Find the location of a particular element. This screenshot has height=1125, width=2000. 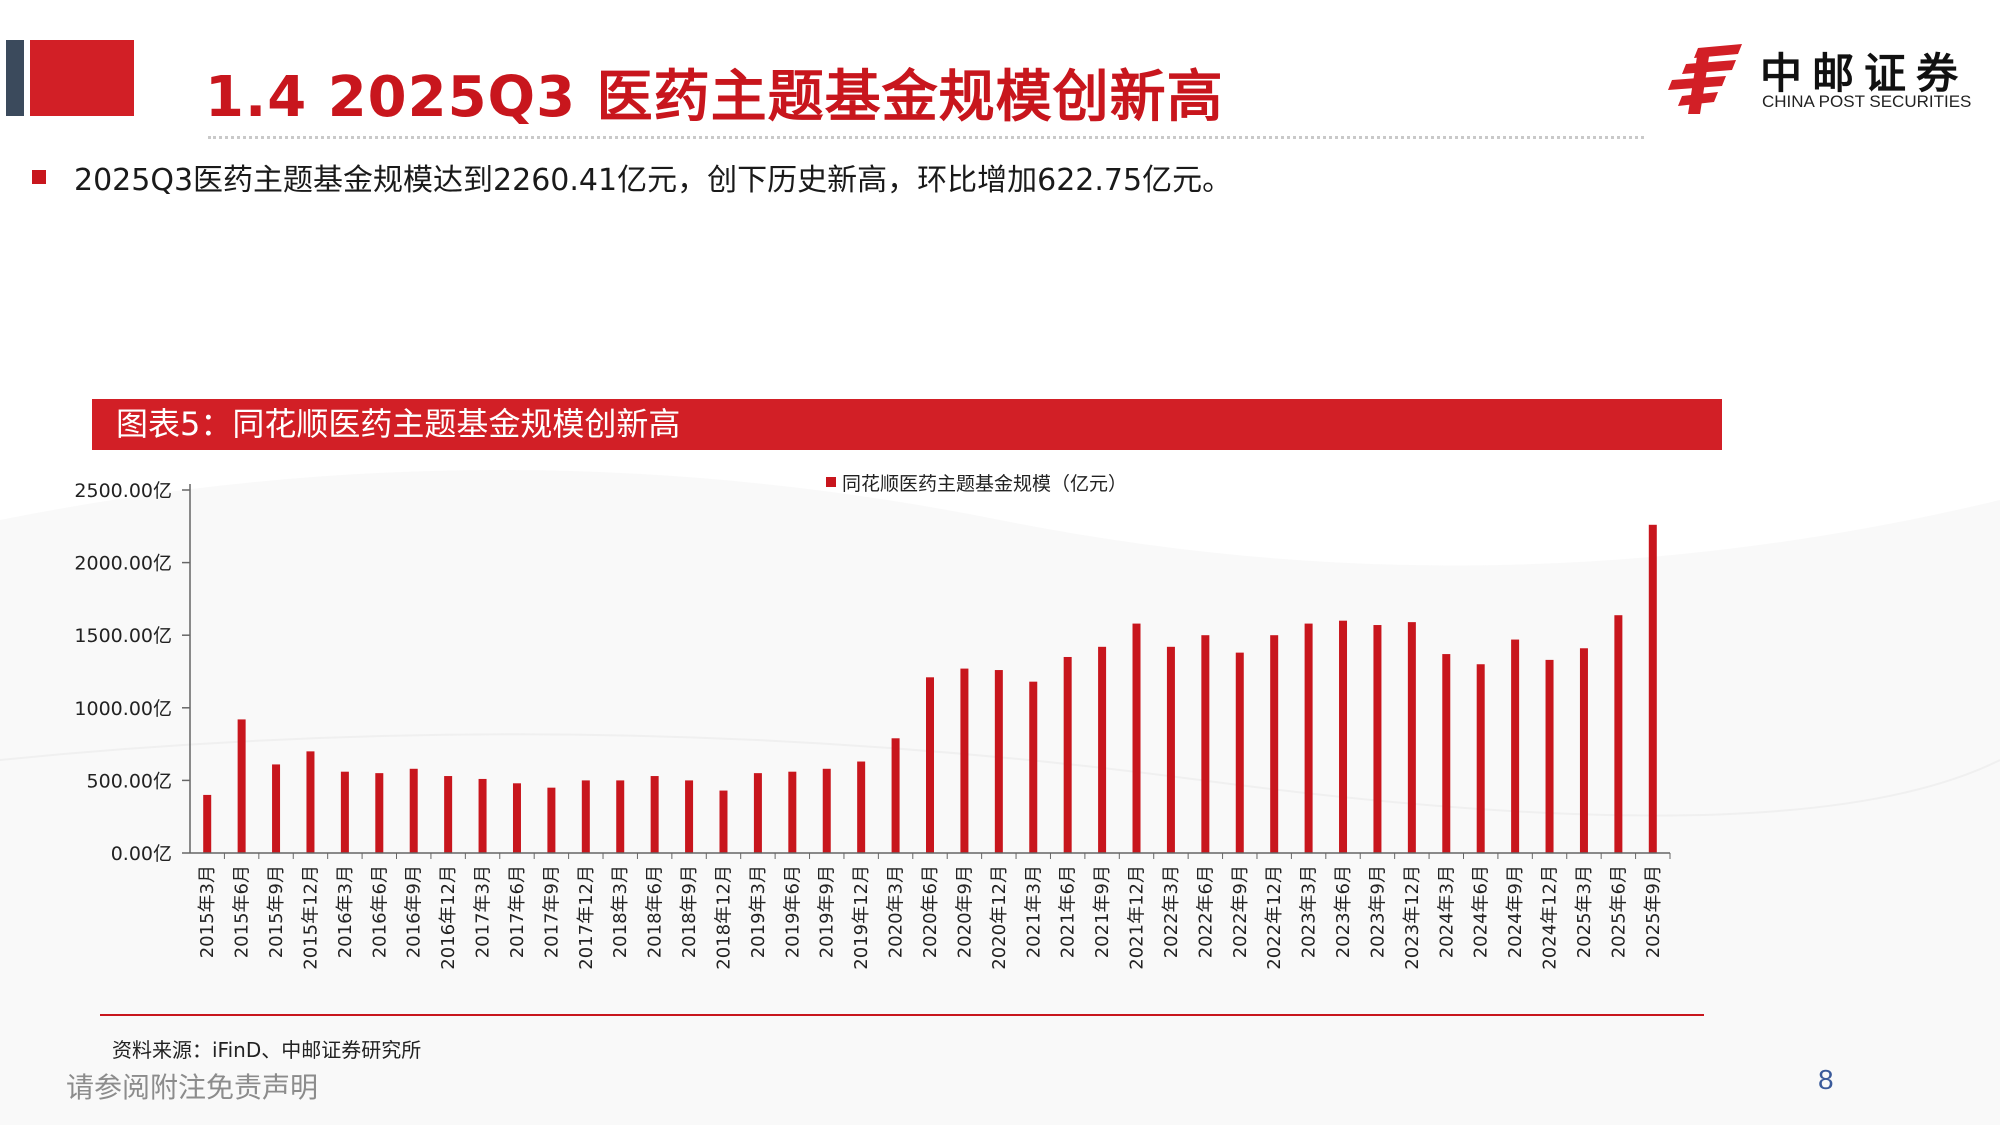

x-tick-label: 2018年6月 is located at coordinates (655, 911).